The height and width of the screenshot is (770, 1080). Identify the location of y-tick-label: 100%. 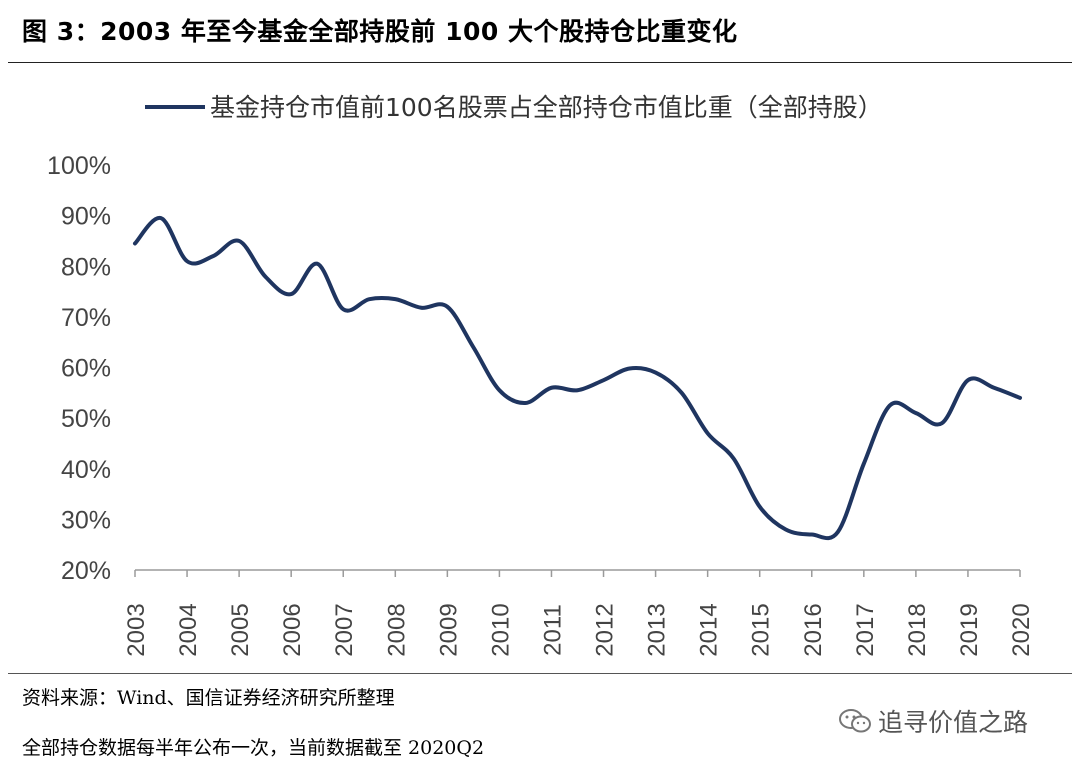
(79, 166).